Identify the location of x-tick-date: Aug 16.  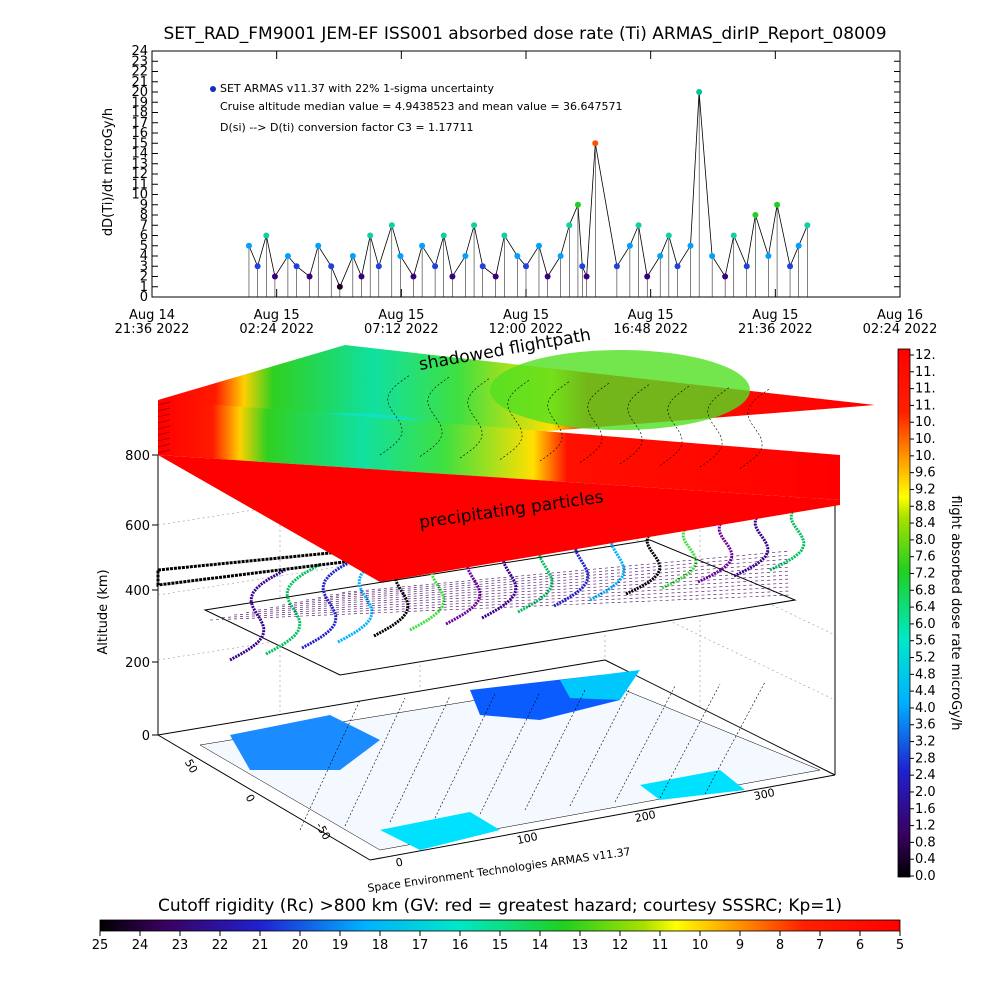
(900, 315).